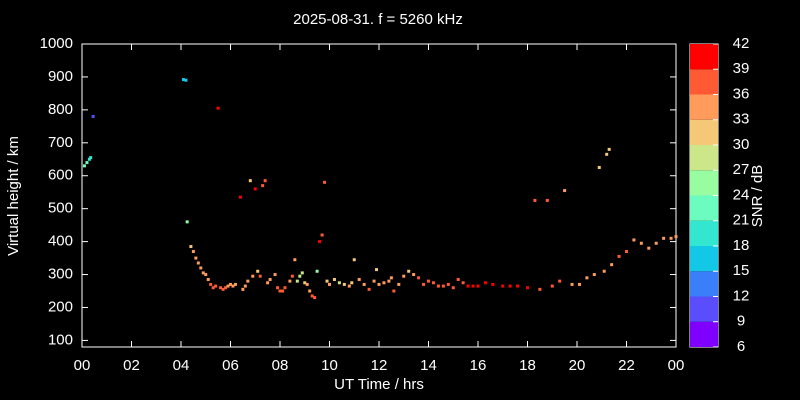  I want to click on y-tick-label: 1000, so click(56, 43).